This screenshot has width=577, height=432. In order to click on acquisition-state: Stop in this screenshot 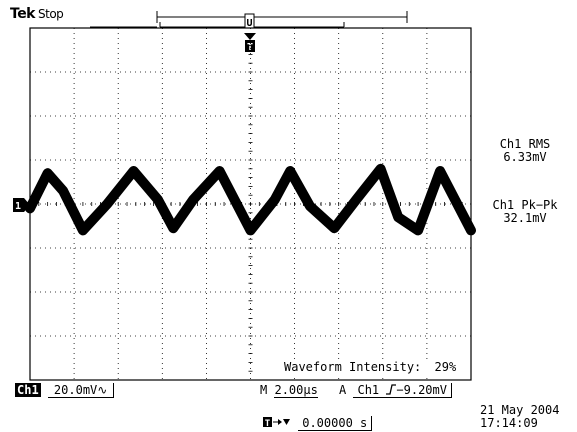, I will do `click(51, 14)`.